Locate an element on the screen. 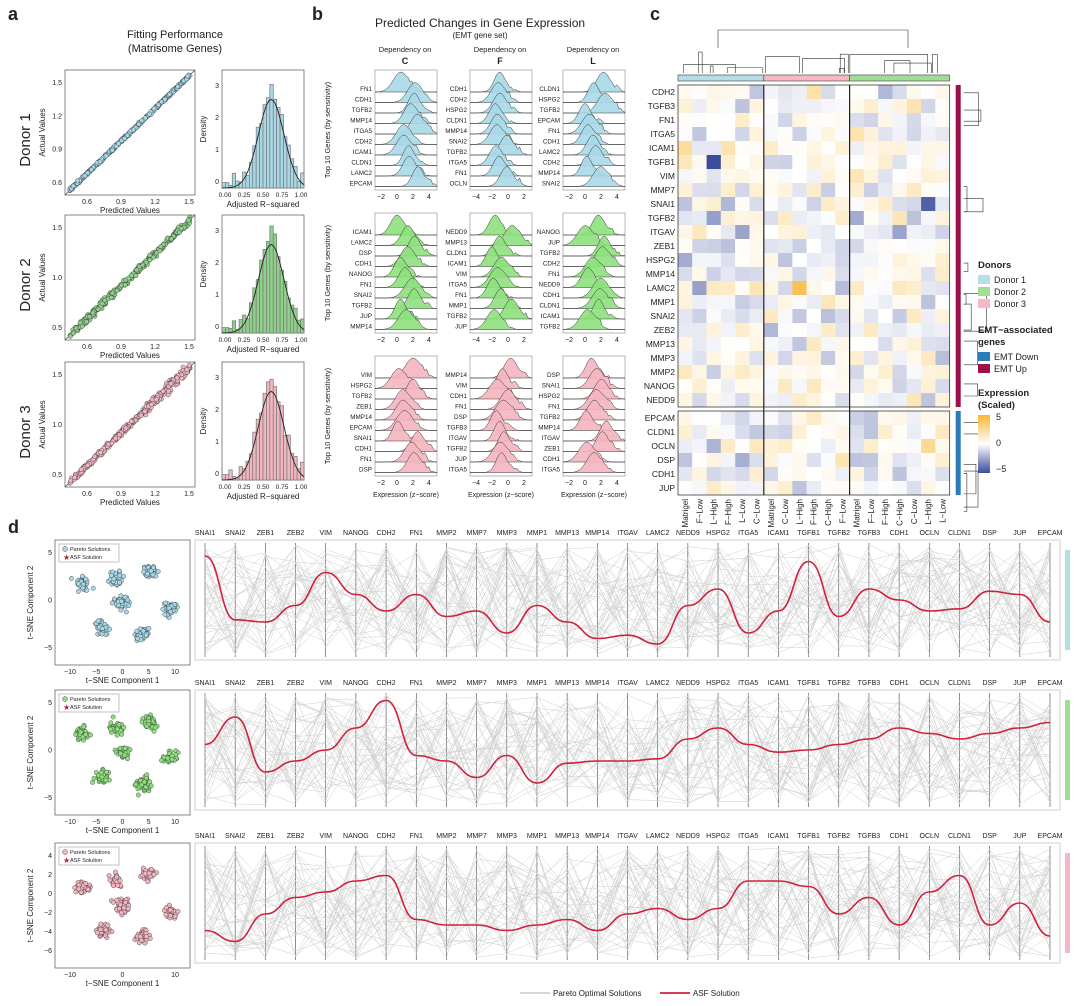 The height and width of the screenshot is (1006, 1080). pcp-axis-label: TGFB3 is located at coordinates (869, 683).